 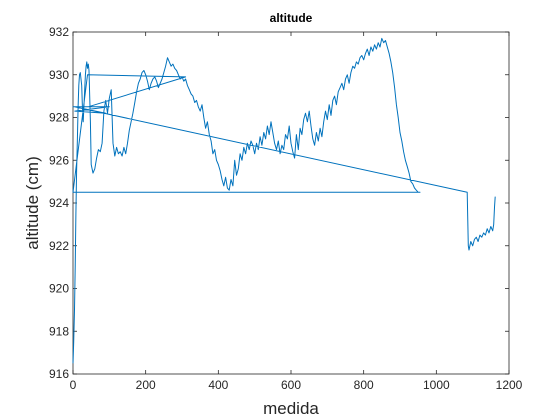 What do you see at coordinates (59, 75) in the screenshot?
I see `y-tick-label: 930` at bounding box center [59, 75].